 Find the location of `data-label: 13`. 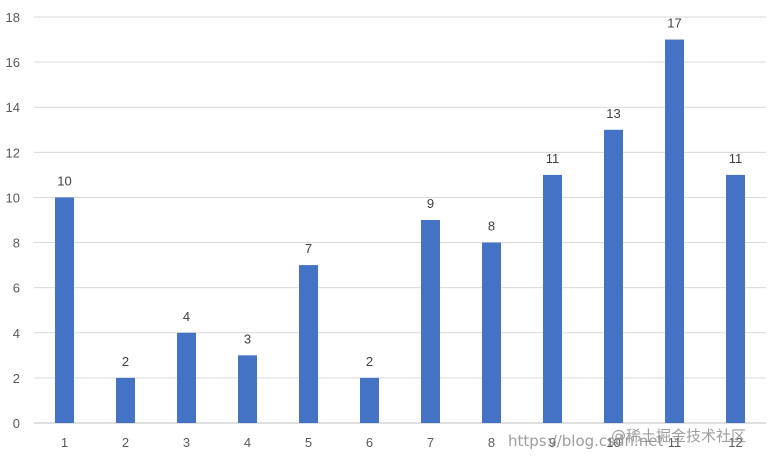

data-label: 13 is located at coordinates (613, 113).